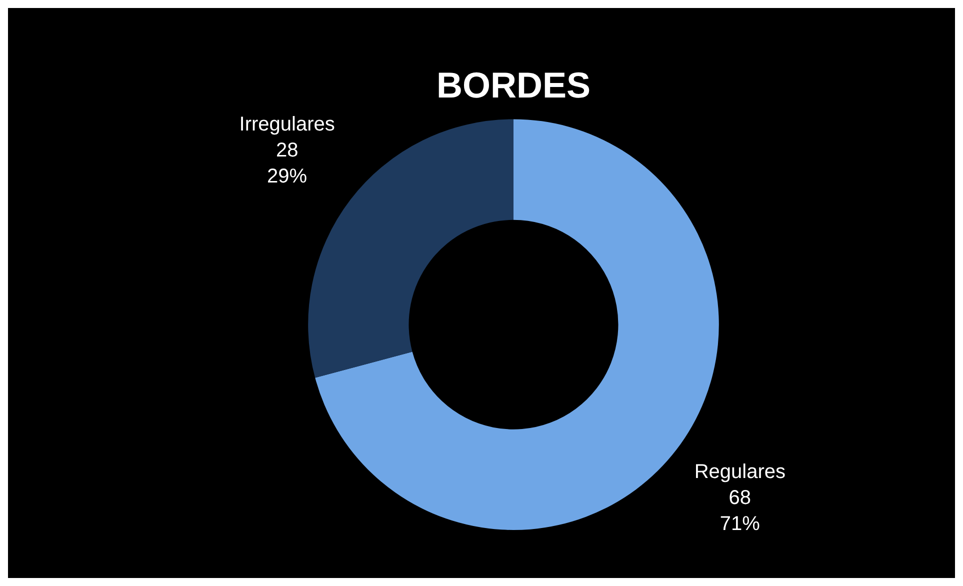 This screenshot has height=586, width=963. I want to click on data-label: 68 71%, so click(740, 510).